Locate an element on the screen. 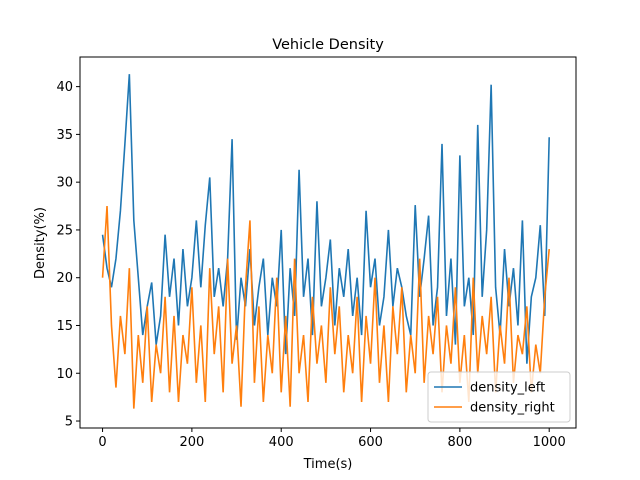 This screenshot has width=640, height=480. x-tick-label: 1000 is located at coordinates (549, 442).